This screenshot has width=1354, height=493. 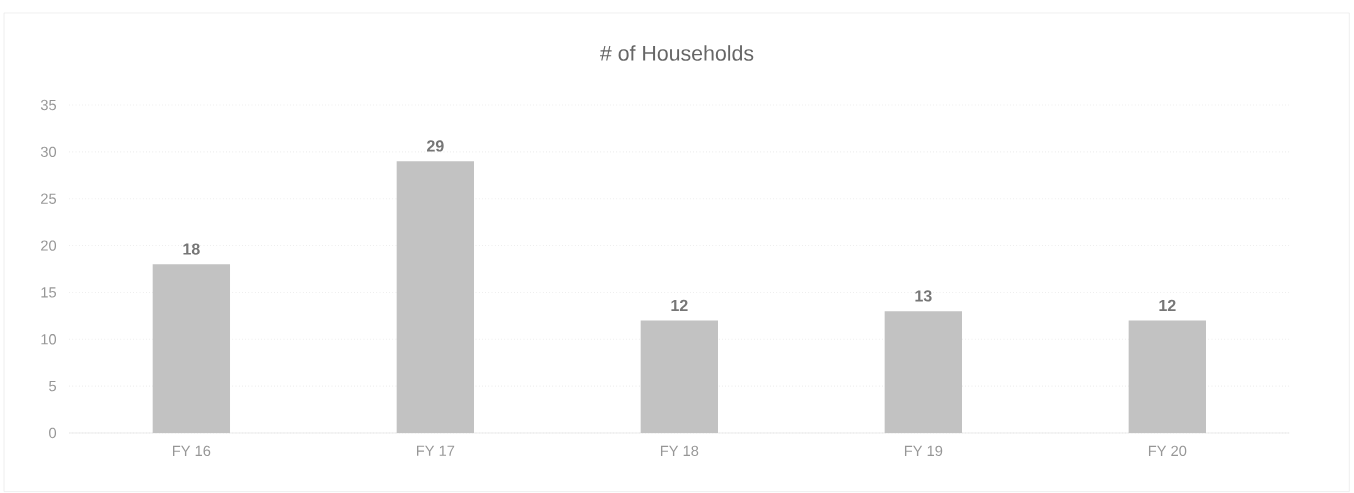 I want to click on data-label: 13, so click(x=923, y=296).